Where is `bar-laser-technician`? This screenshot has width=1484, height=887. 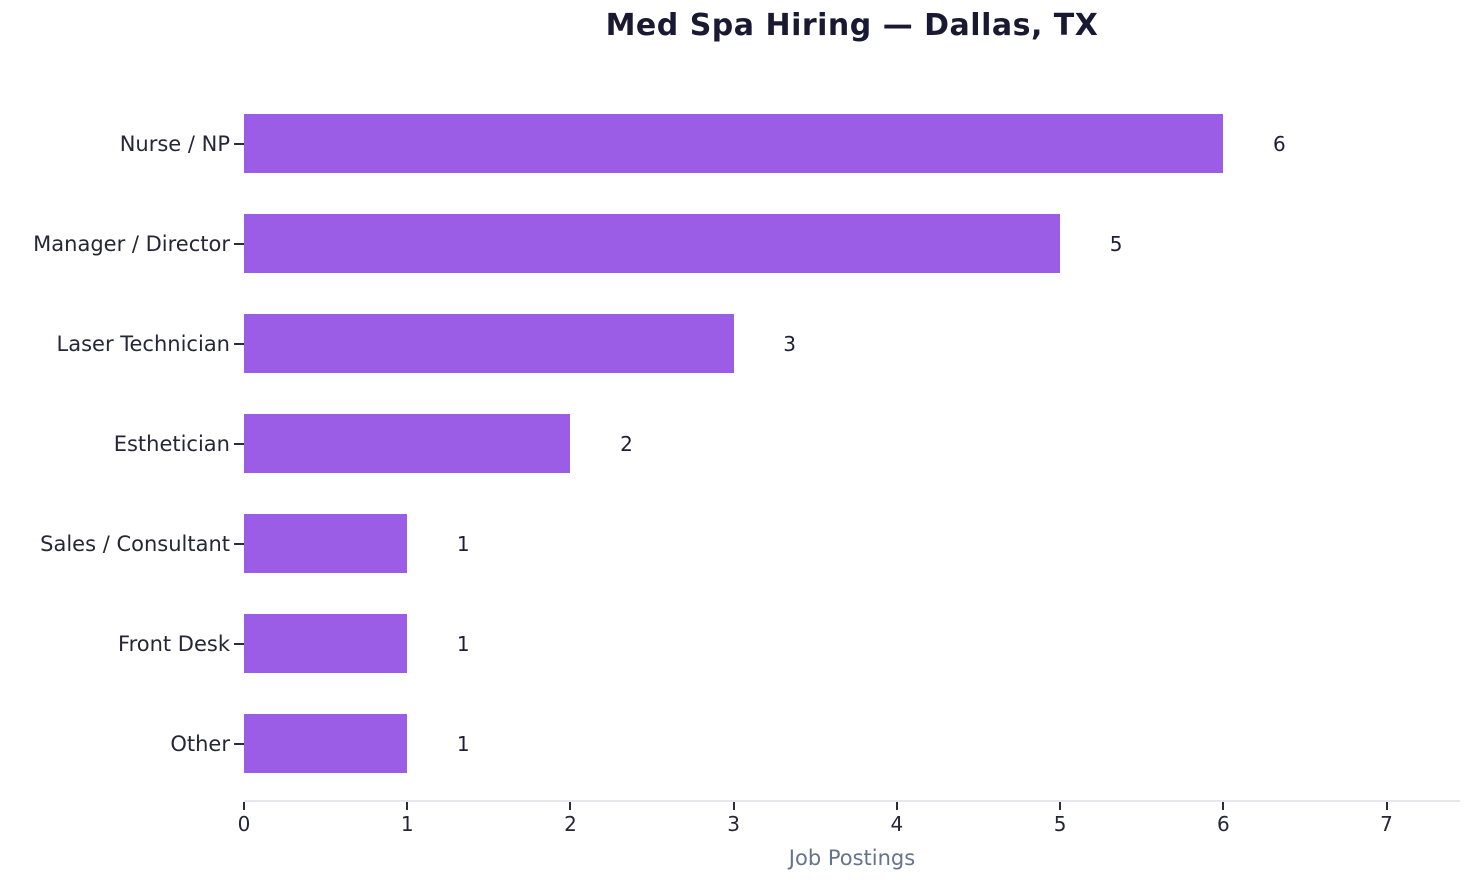
bar-laser-technician is located at coordinates (489, 343).